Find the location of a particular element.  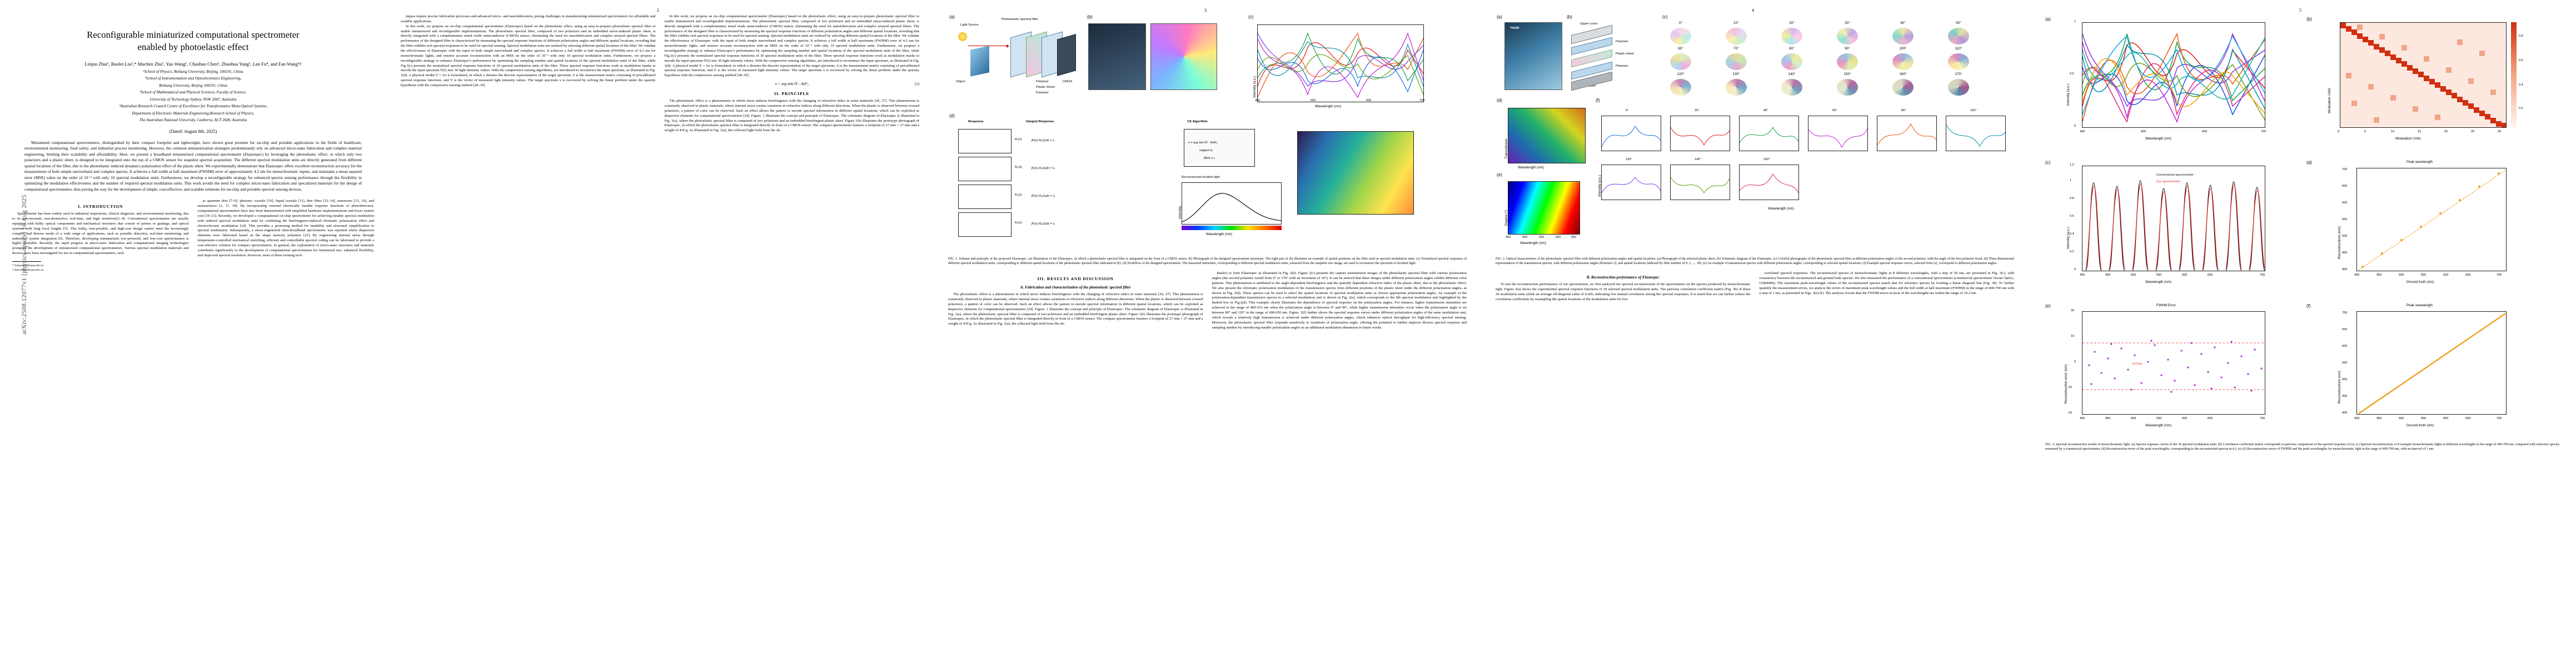

spectra-angle-label: 0° is located at coordinates (1627, 110).